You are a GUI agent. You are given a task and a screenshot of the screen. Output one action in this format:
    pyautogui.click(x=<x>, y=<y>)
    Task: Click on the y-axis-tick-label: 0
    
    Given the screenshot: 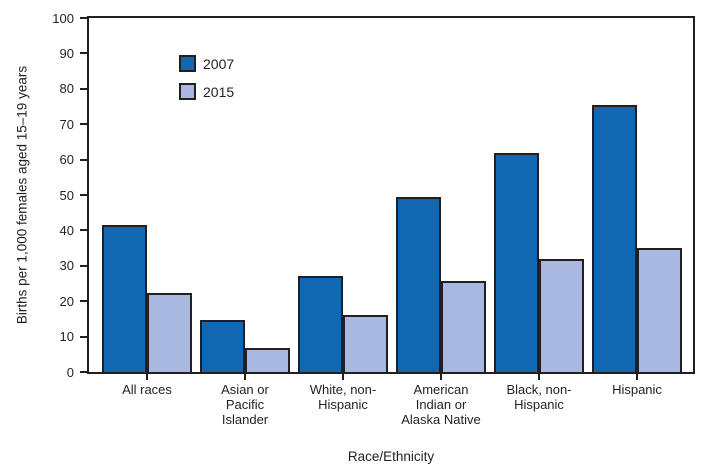 What is the action you would take?
    pyautogui.click(x=70, y=372)
    